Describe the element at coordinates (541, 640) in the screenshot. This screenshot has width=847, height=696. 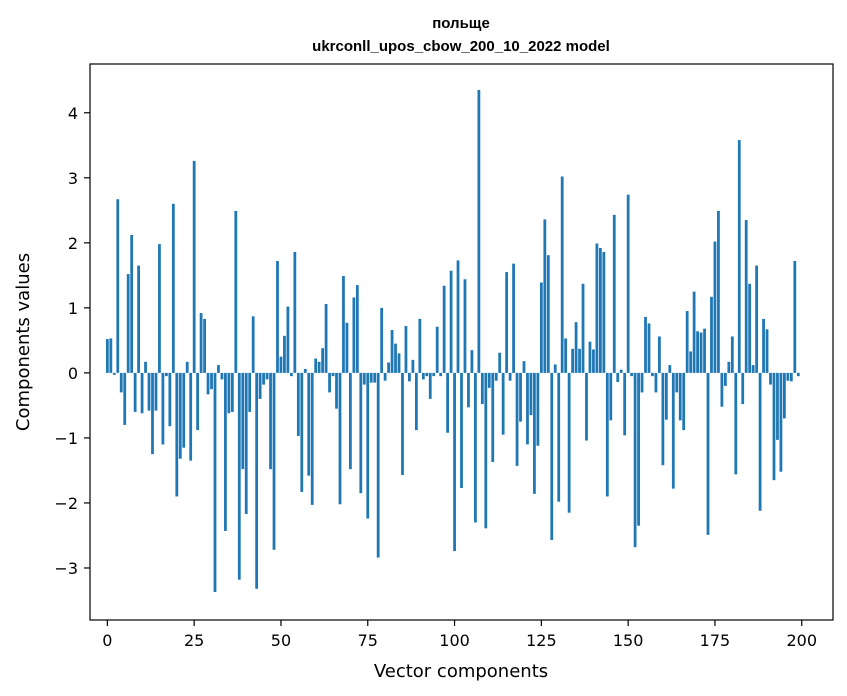
I see `x-tick-label: 125` at that location.